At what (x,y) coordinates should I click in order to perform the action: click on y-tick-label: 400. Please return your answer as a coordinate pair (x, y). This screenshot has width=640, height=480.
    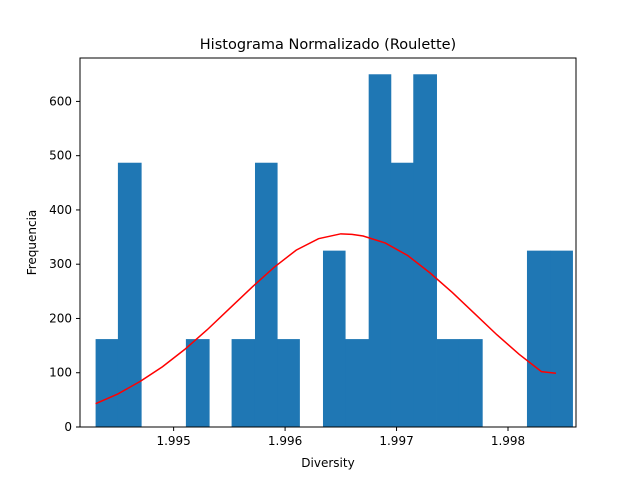
    Looking at the image, I should click on (60, 210).